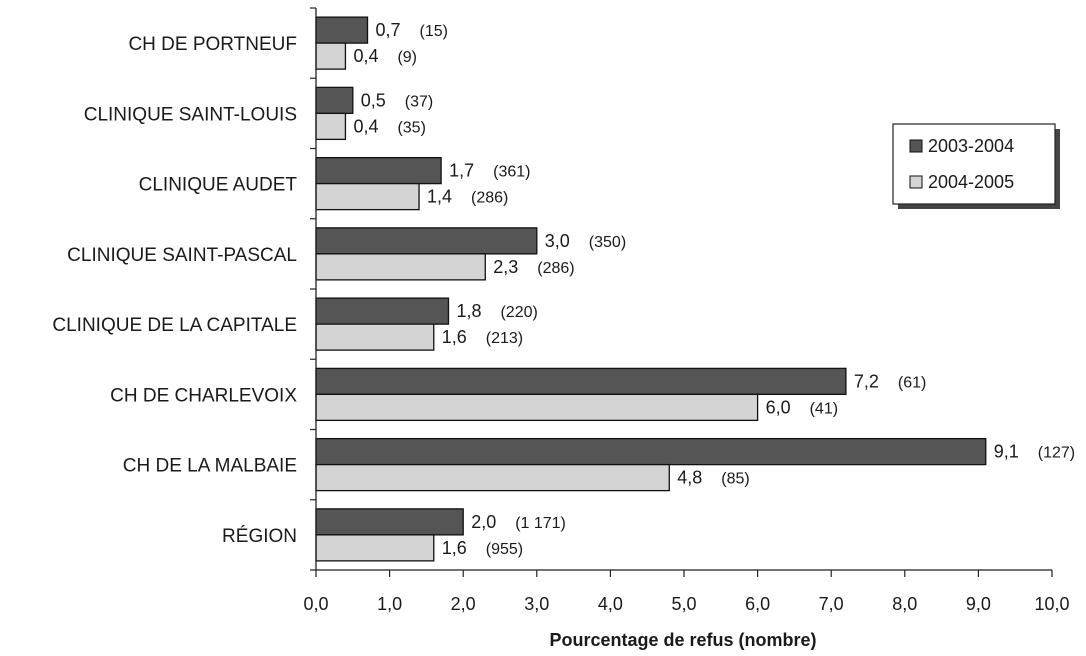 The image size is (1086, 656). What do you see at coordinates (912, 382) in the screenshot?
I see `count-label: (61)` at bounding box center [912, 382].